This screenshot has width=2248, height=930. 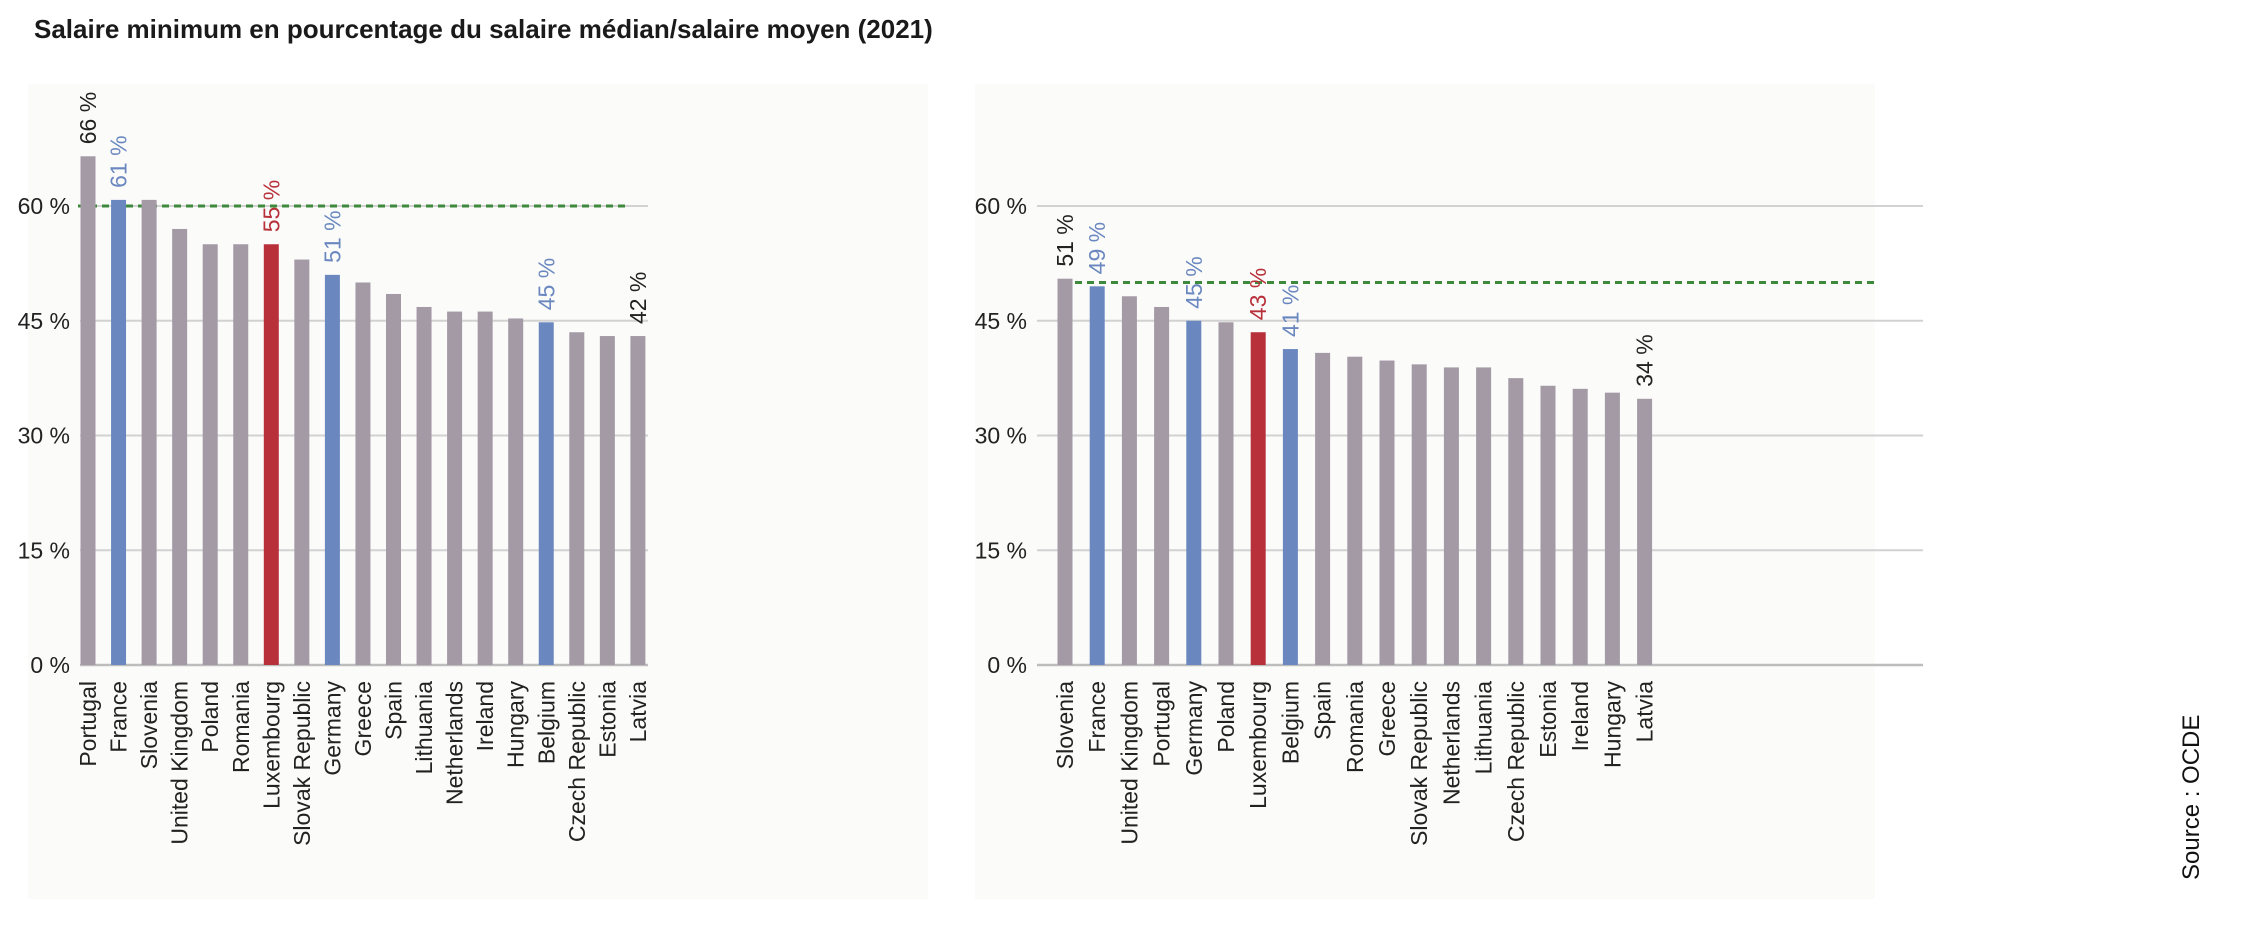 I want to click on category-label: Slovak Republic, so click(x=1419, y=763).